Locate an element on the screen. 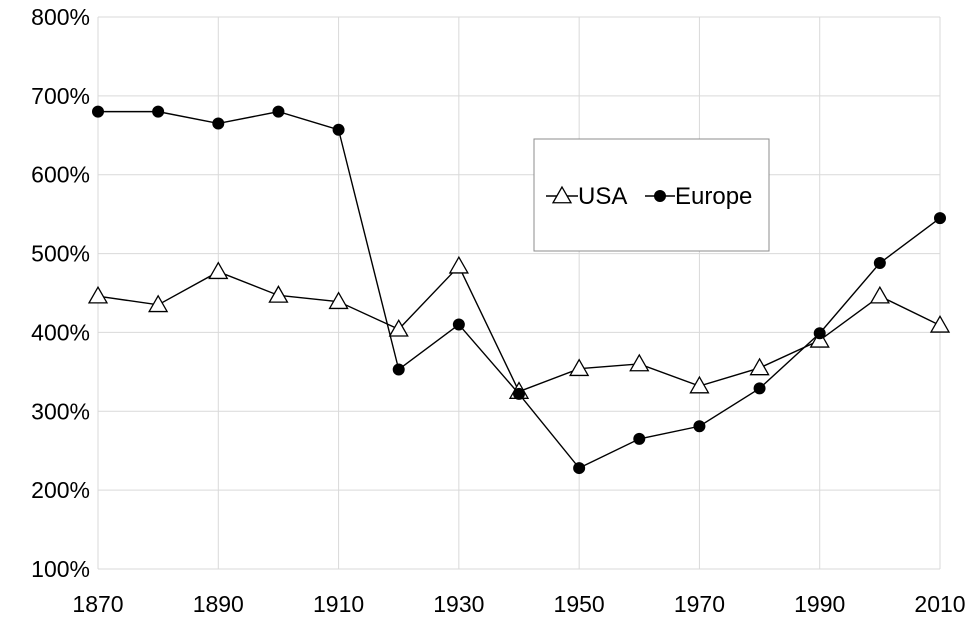 This screenshot has height=619, width=976. legend-marker-usa is located at coordinates (562, 194).